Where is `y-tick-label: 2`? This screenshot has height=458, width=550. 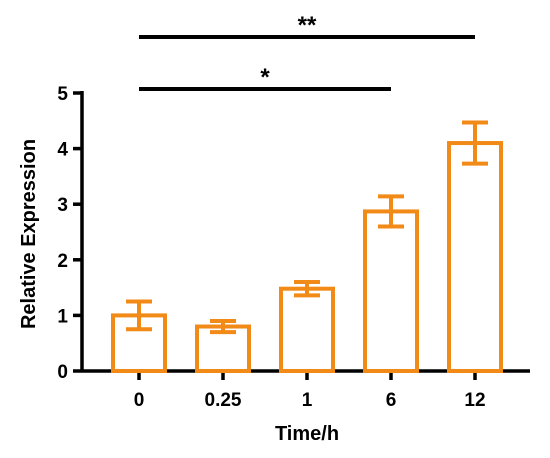
y-tick-label: 2 is located at coordinates (62, 261).